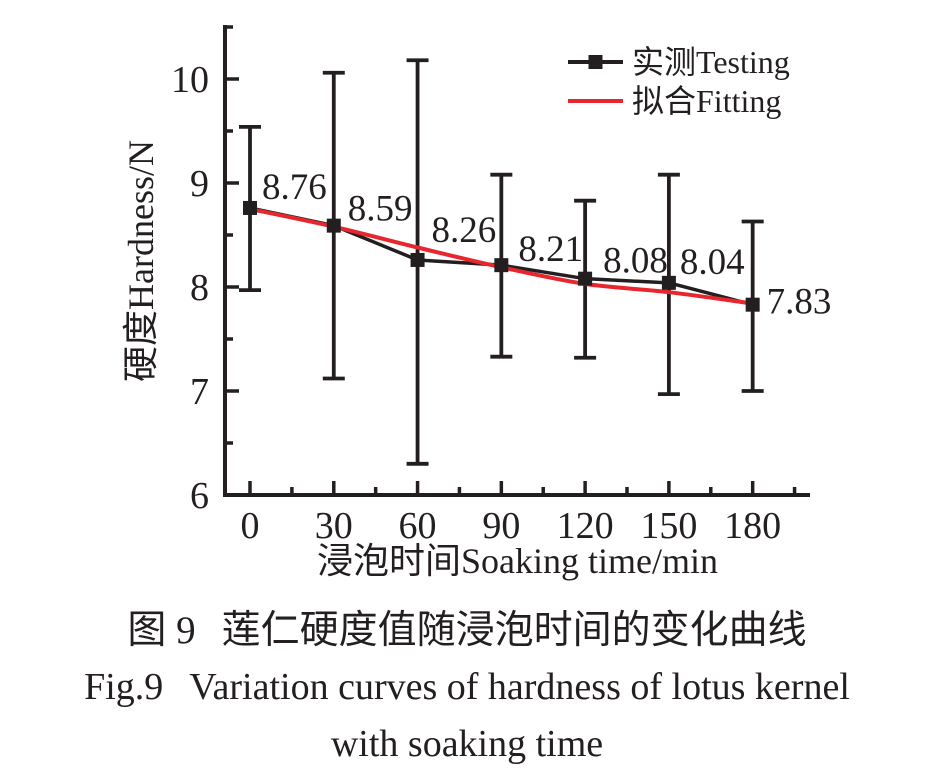  I want to click on caption-chinese-title: 莲仁硬度值随浸泡时间的变化曲线, so click(514, 630).